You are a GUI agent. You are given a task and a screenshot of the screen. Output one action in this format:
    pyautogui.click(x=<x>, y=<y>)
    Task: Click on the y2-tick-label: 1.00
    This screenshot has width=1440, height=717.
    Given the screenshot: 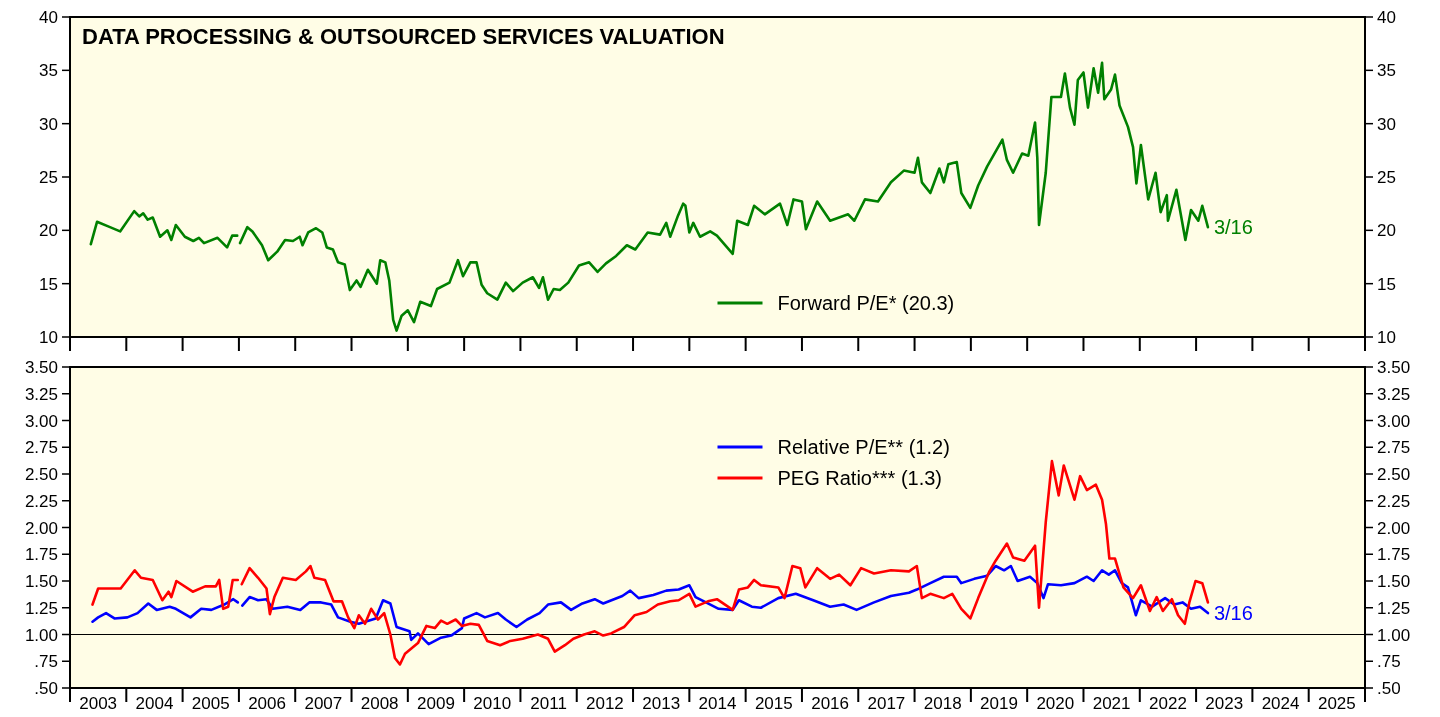 What is the action you would take?
    pyautogui.click(x=1394, y=635)
    